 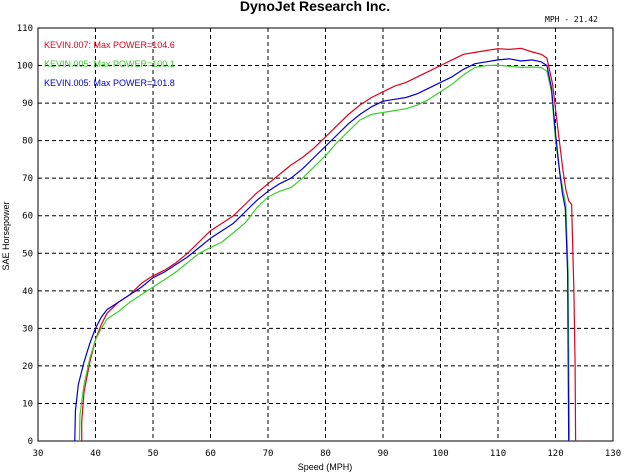 I want to click on x-axis-label: Speed (MPH), so click(x=325, y=467).